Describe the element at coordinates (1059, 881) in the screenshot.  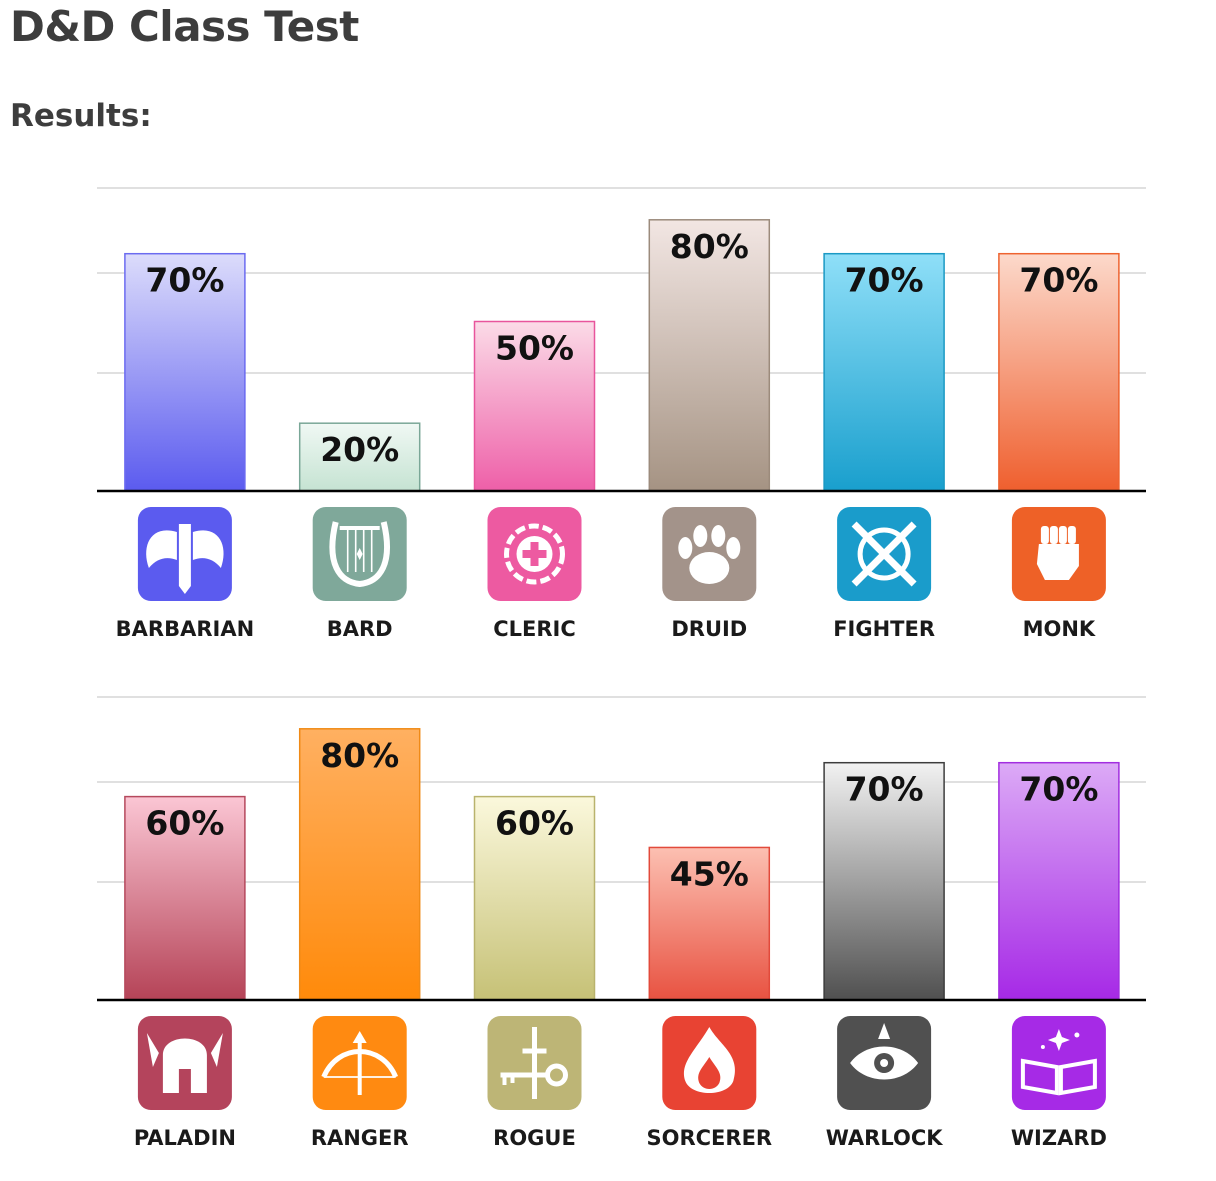
I see `bar-wizard` at that location.